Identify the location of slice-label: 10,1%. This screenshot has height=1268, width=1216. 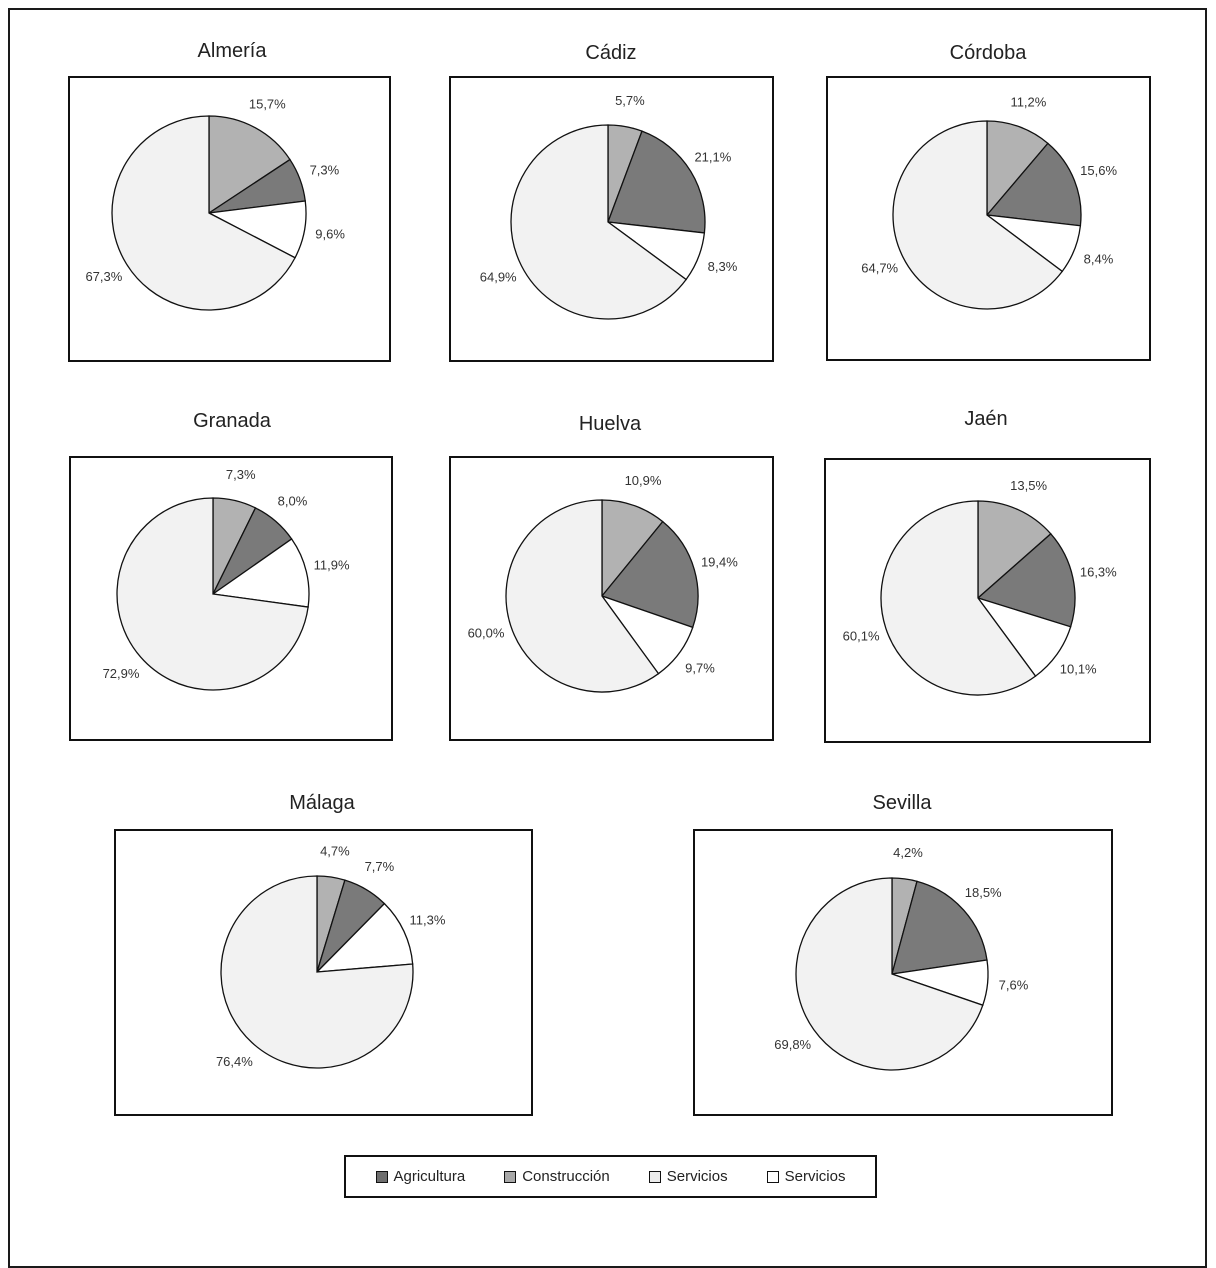
(1078, 668).